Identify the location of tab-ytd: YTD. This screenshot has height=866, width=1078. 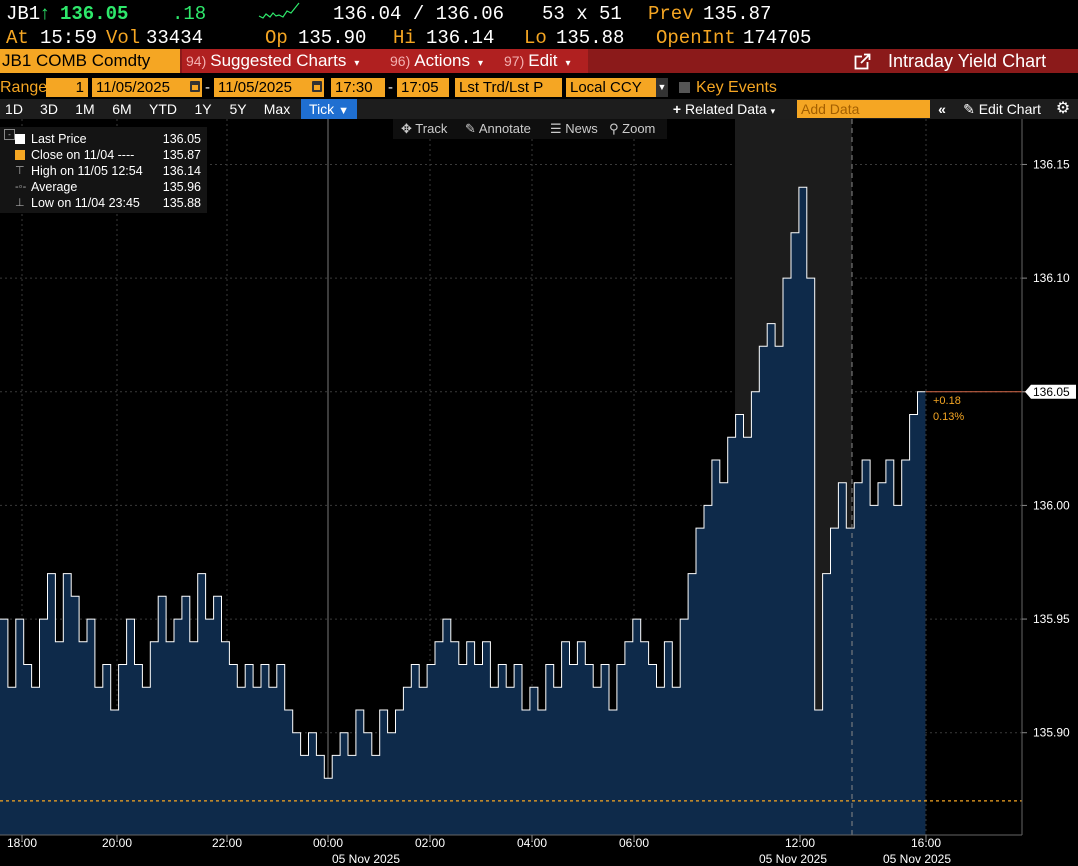
(163, 109).